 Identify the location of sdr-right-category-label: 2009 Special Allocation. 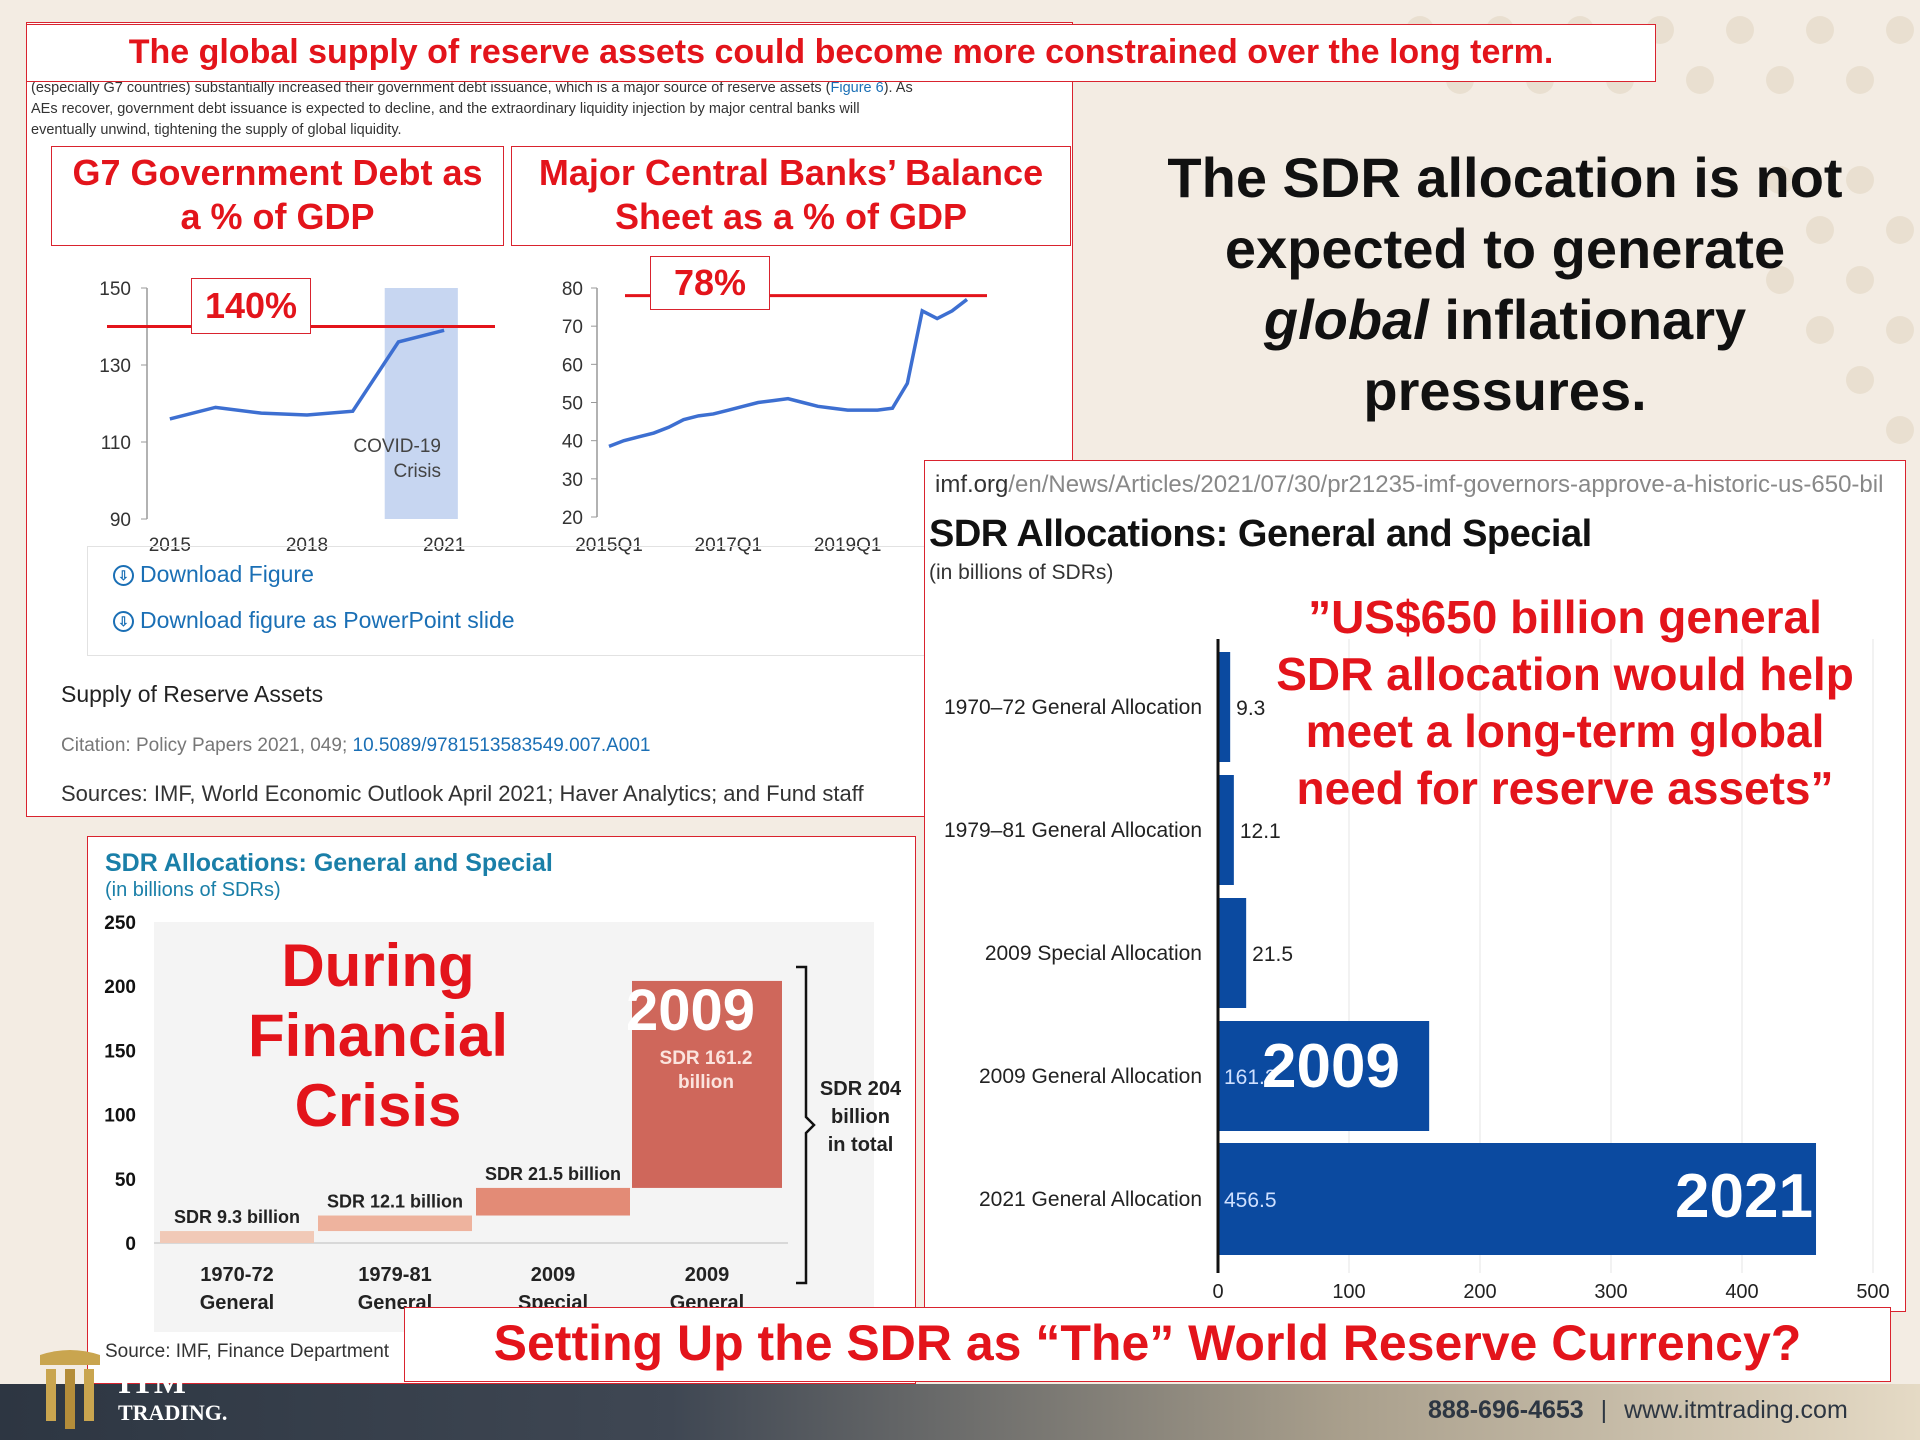
(1093, 953).